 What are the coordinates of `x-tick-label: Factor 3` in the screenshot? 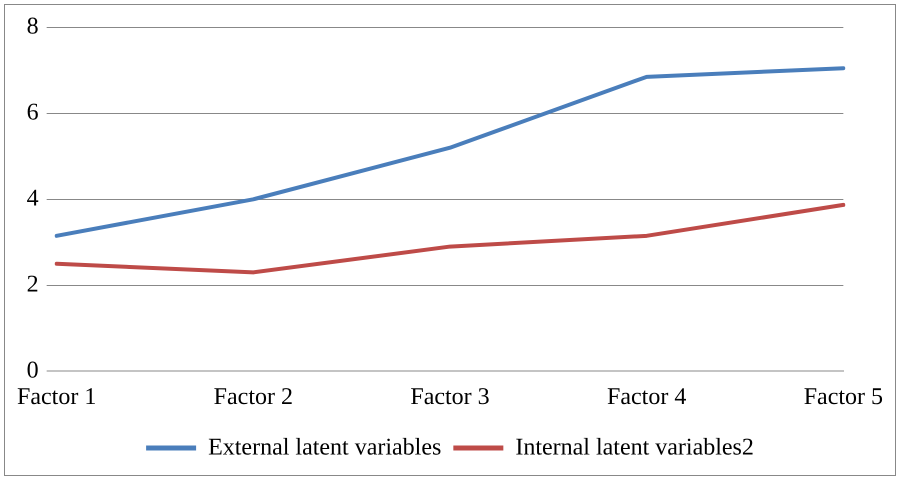 It's located at (450, 397).